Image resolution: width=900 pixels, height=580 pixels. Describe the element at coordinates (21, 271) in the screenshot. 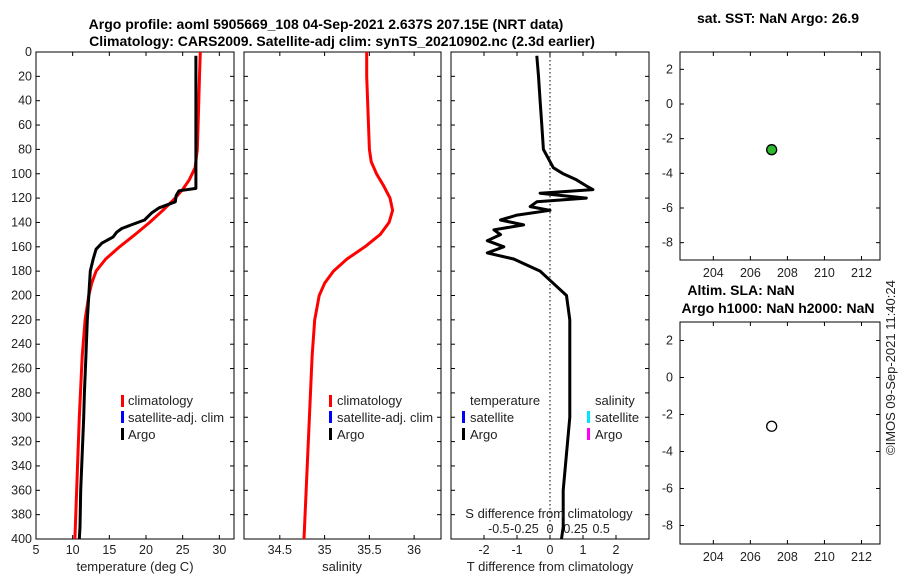

I see `y-tick-label: 180` at that location.